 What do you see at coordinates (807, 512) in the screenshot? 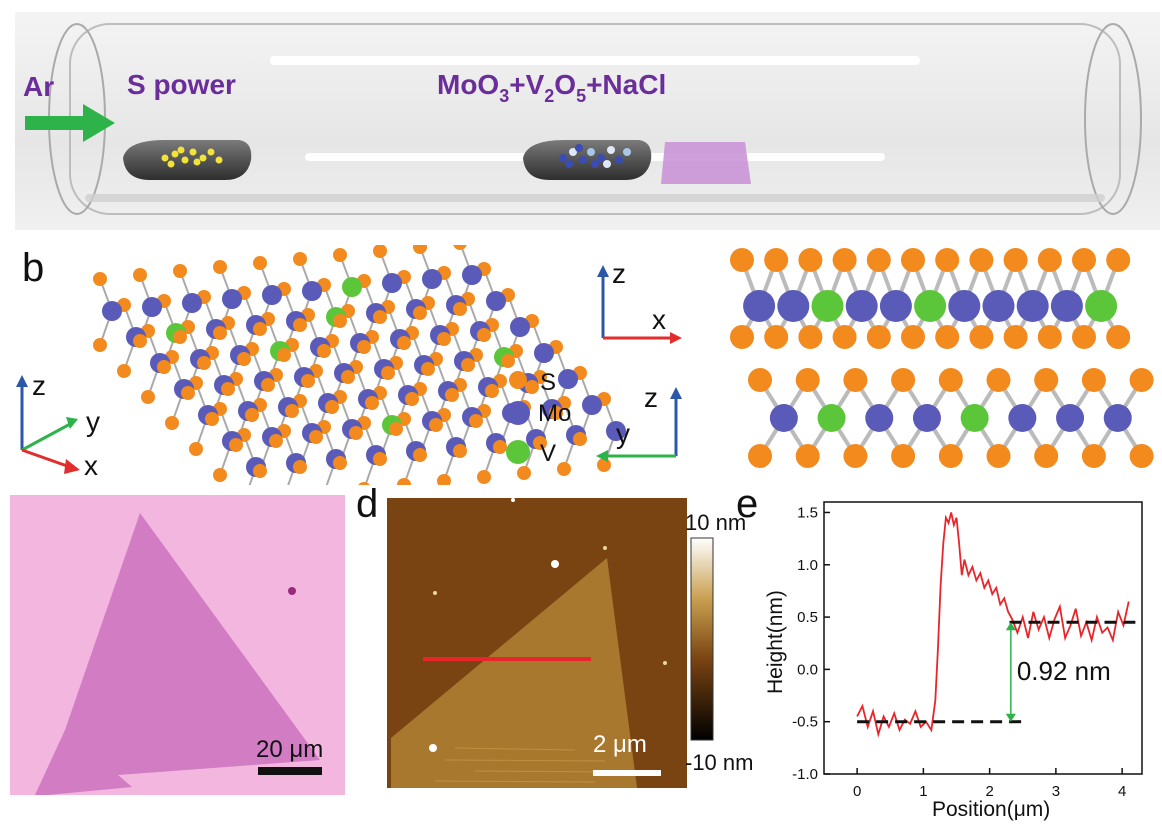
I see `y-tick-label: 1.5` at bounding box center [807, 512].